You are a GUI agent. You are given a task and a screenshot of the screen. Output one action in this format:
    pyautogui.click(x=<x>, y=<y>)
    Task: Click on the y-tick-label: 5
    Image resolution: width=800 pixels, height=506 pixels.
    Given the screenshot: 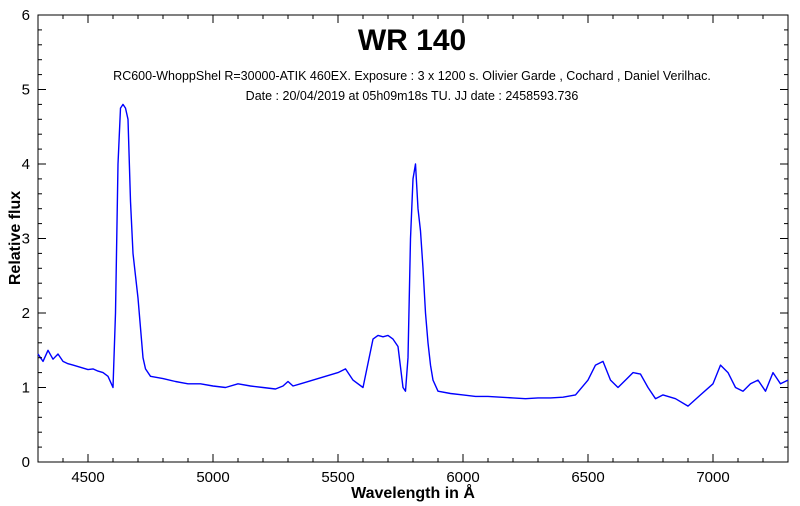 What is the action you would take?
    pyautogui.click(x=26, y=90)
    